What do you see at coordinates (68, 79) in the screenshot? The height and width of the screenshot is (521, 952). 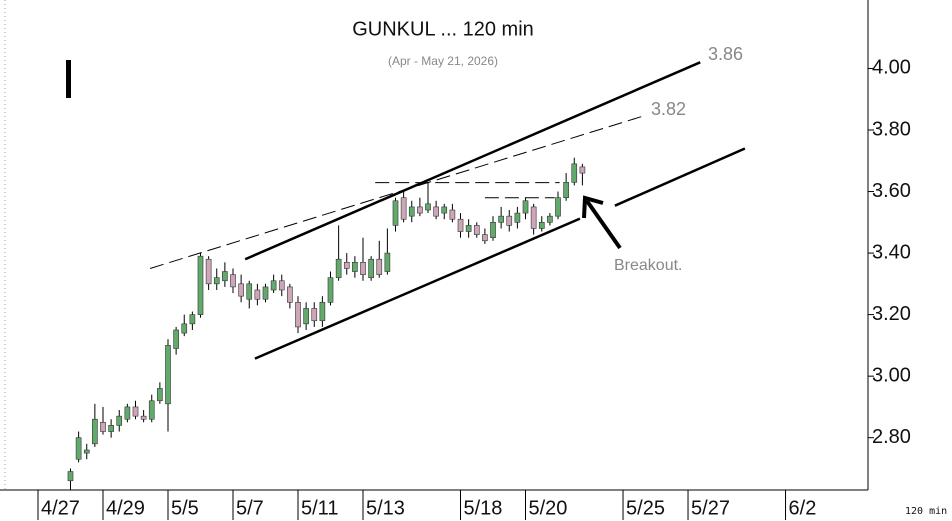 I see `cursor-marker` at bounding box center [68, 79].